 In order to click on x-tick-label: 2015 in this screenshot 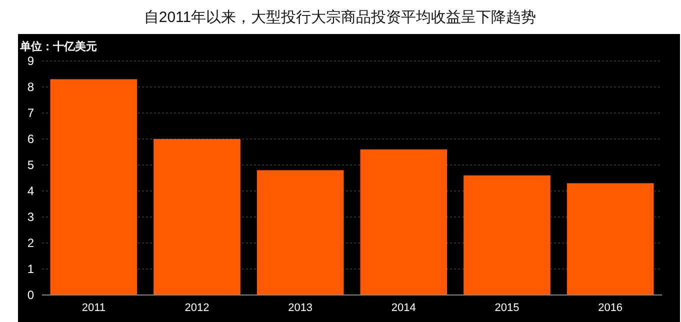, I will do `click(507, 308)`.